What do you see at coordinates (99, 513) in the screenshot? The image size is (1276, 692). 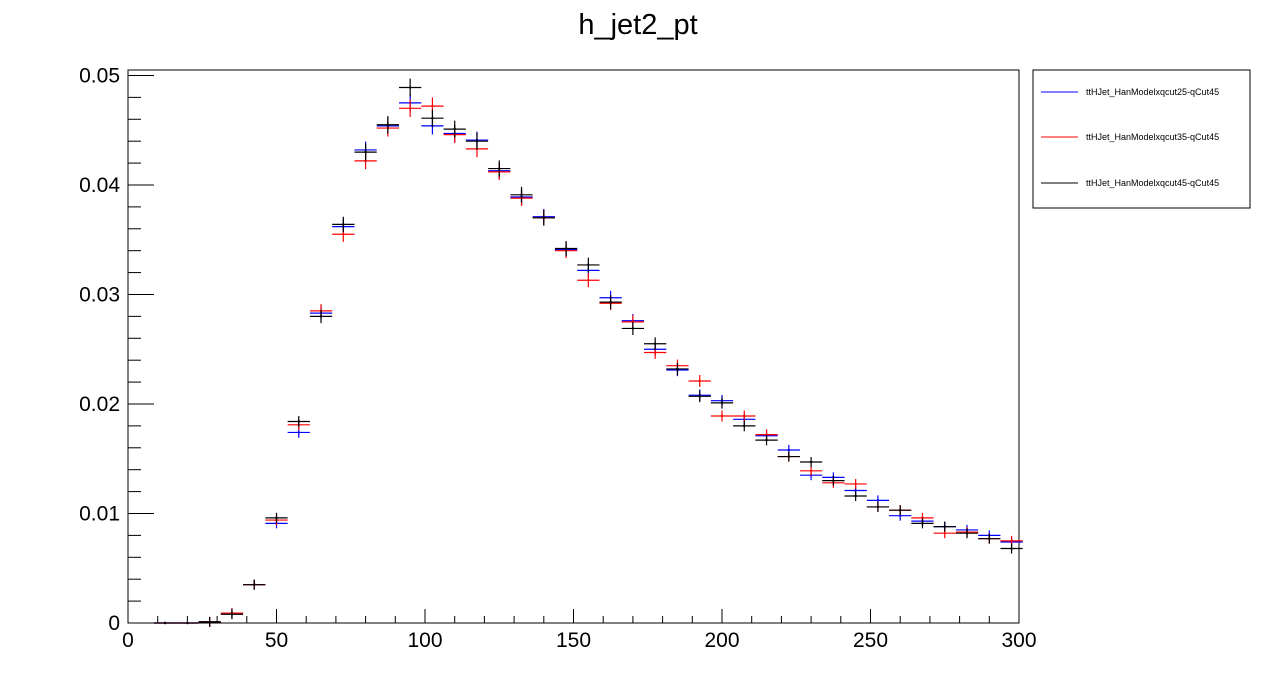 I see `y-tick-label: 0.01` at bounding box center [99, 513].